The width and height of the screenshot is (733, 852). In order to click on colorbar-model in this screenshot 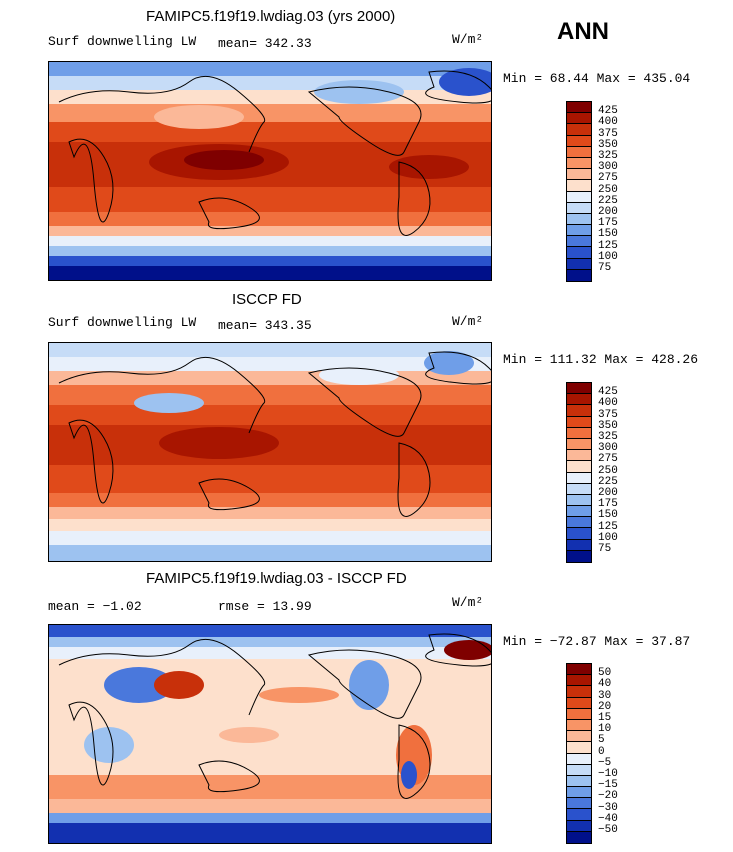, I will do `click(579, 191)`.